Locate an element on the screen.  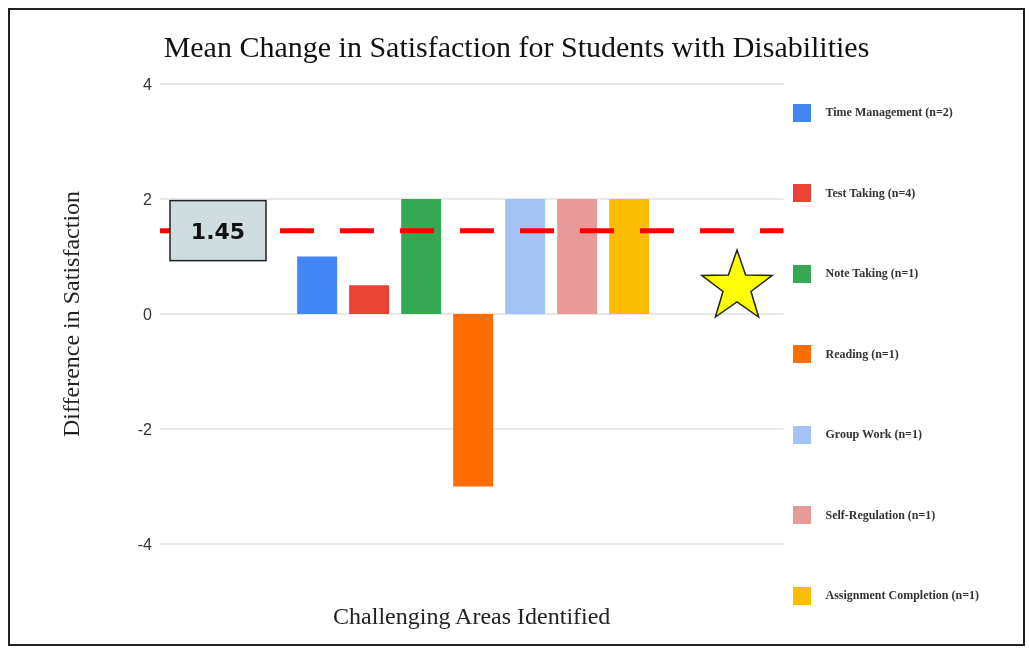
legend-label: Reading (n=1) is located at coordinates (862, 354).